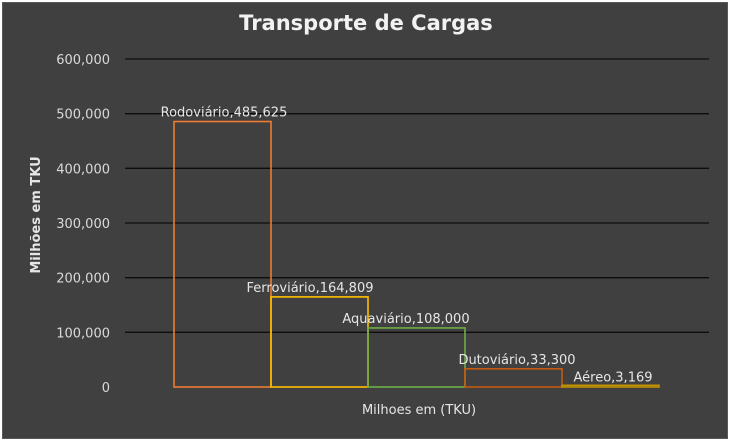  Describe the element at coordinates (224, 113) in the screenshot. I see `data-label: Rodoviário,485,625` at that location.